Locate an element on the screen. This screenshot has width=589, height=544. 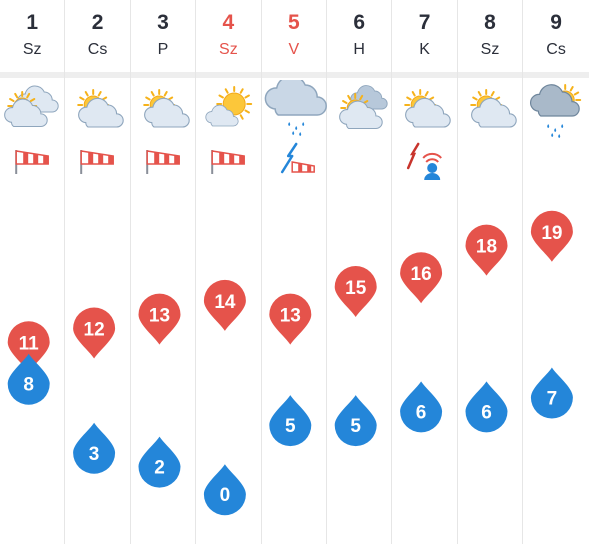
max-temp-pin: 14 is located at coordinates (224, 305).